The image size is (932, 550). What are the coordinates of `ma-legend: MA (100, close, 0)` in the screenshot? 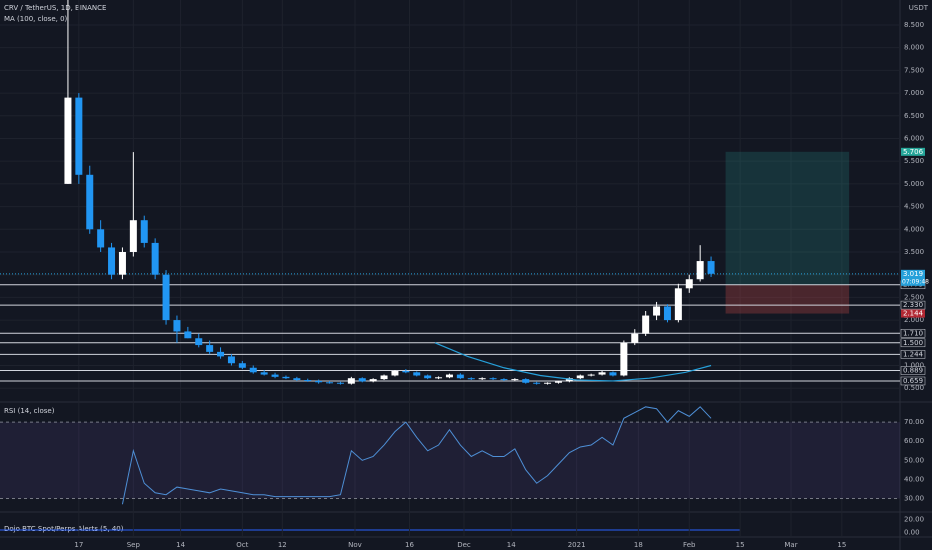 It's located at (36, 19).